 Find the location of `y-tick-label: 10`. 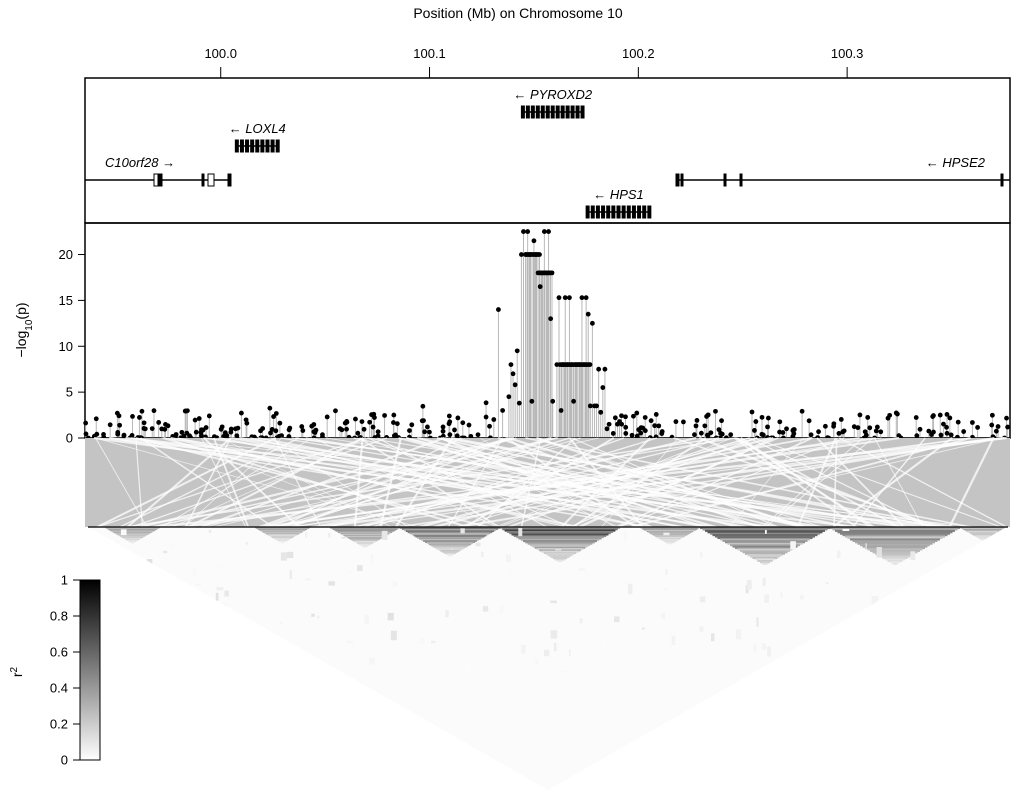

y-tick-label: 10 is located at coordinates (66, 346).